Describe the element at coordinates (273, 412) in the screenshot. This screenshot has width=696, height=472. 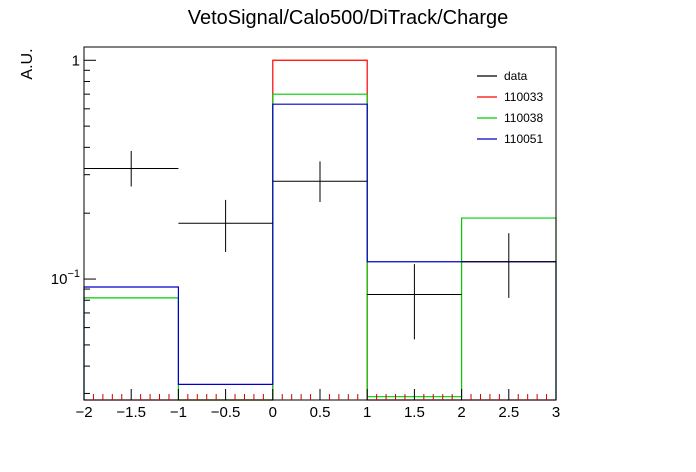
I see `x-tick-label: 0` at that location.